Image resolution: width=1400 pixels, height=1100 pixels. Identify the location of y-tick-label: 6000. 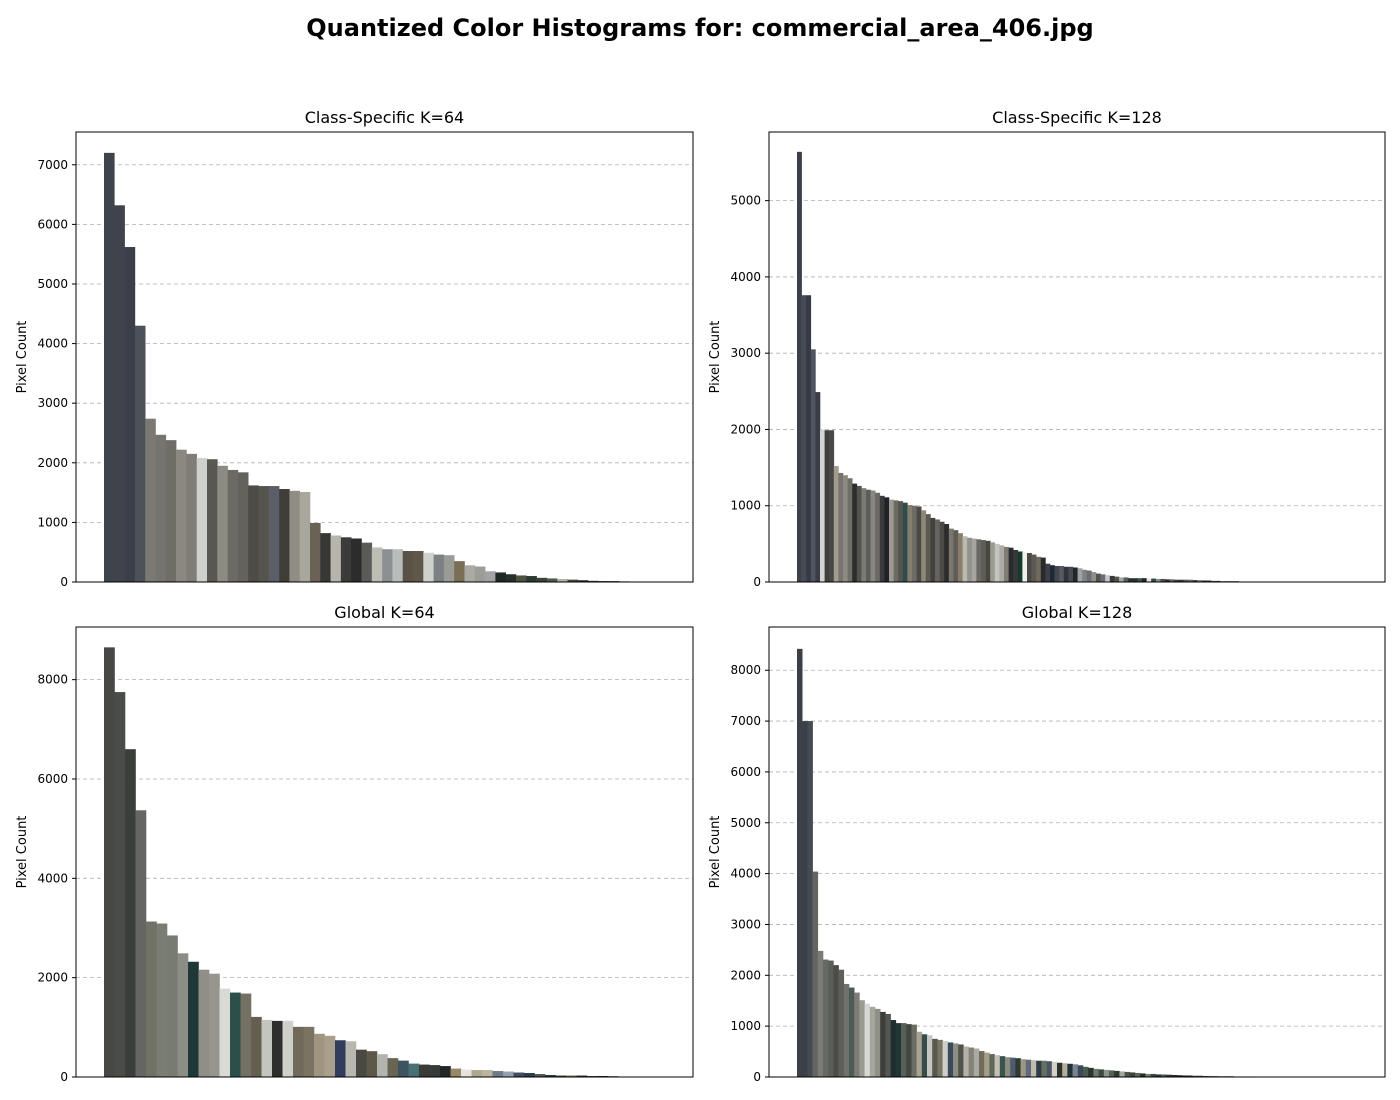
(52, 779).